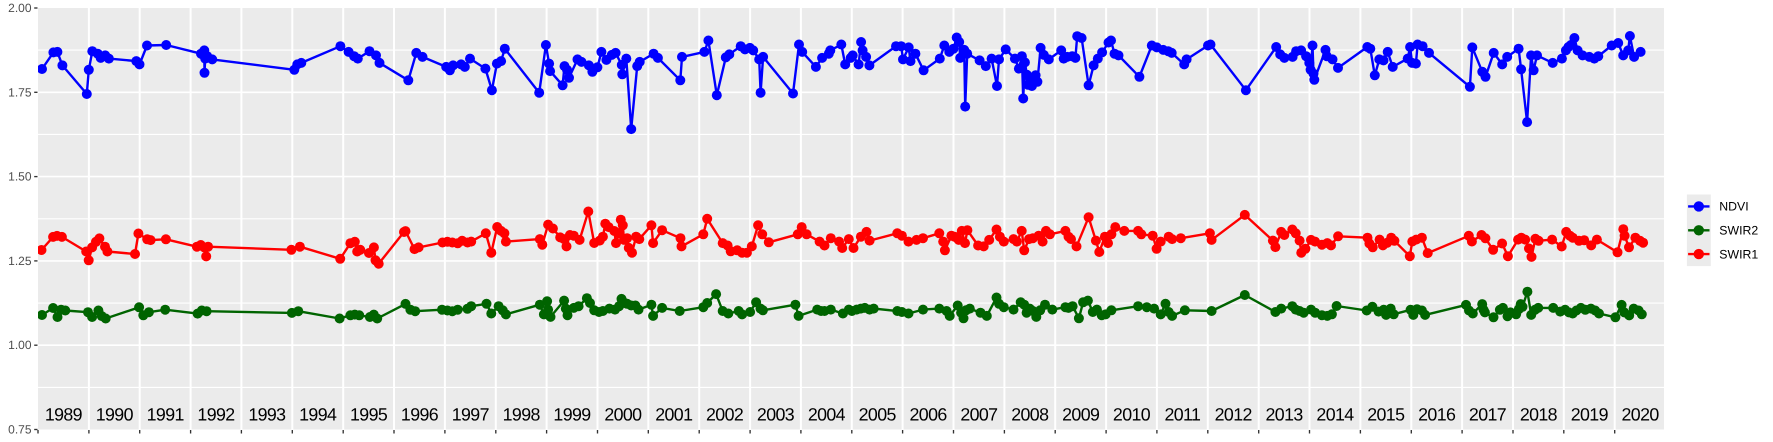  What do you see at coordinates (166, 415) in the screenshot?
I see `svg-text: 1991` at bounding box center [166, 415].